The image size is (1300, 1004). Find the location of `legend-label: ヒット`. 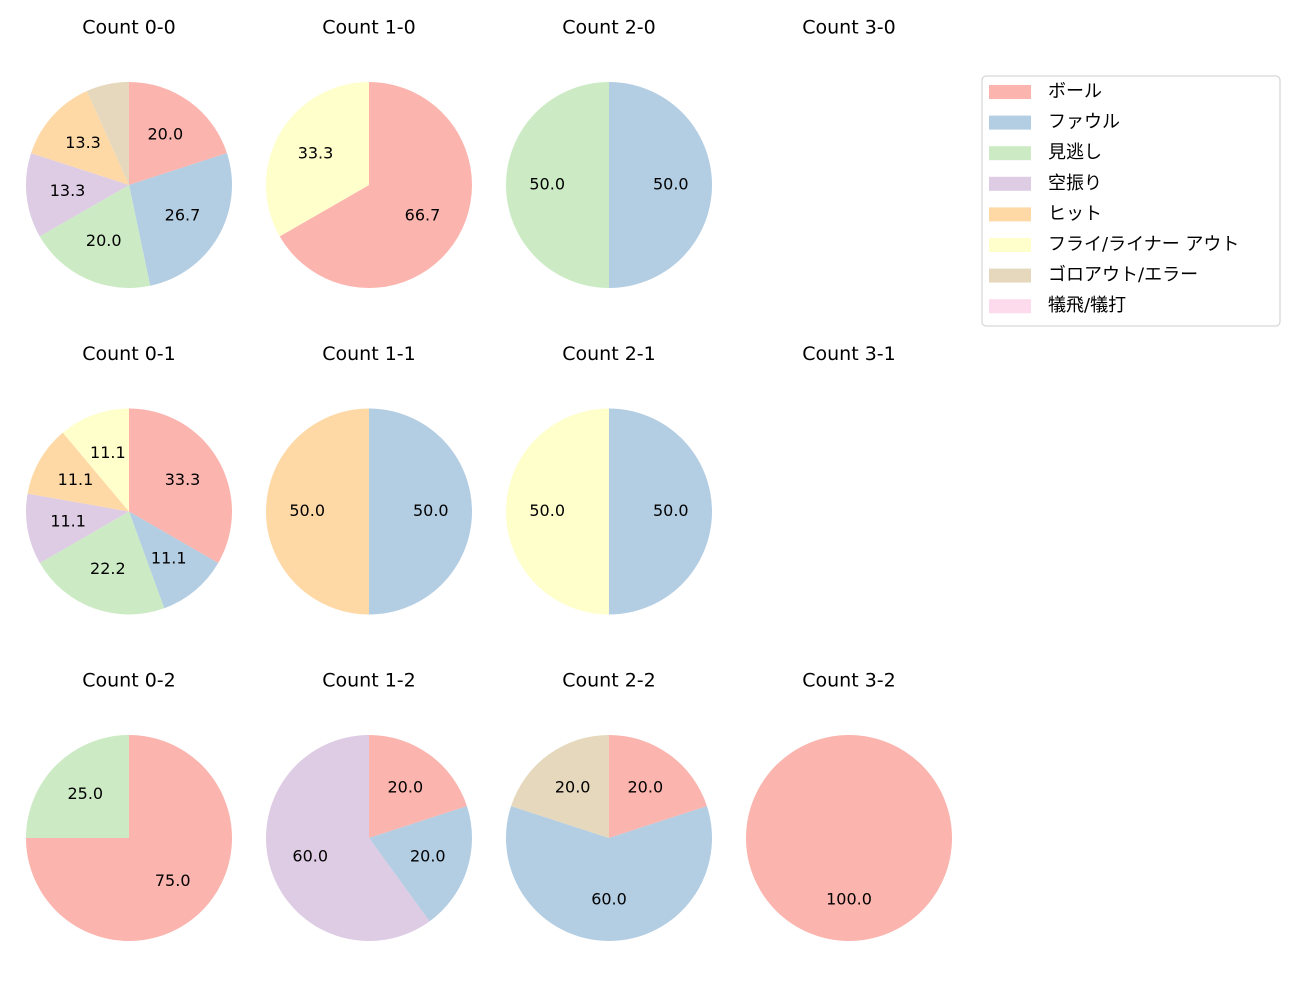

legend-label: ヒット is located at coordinates (1075, 213).